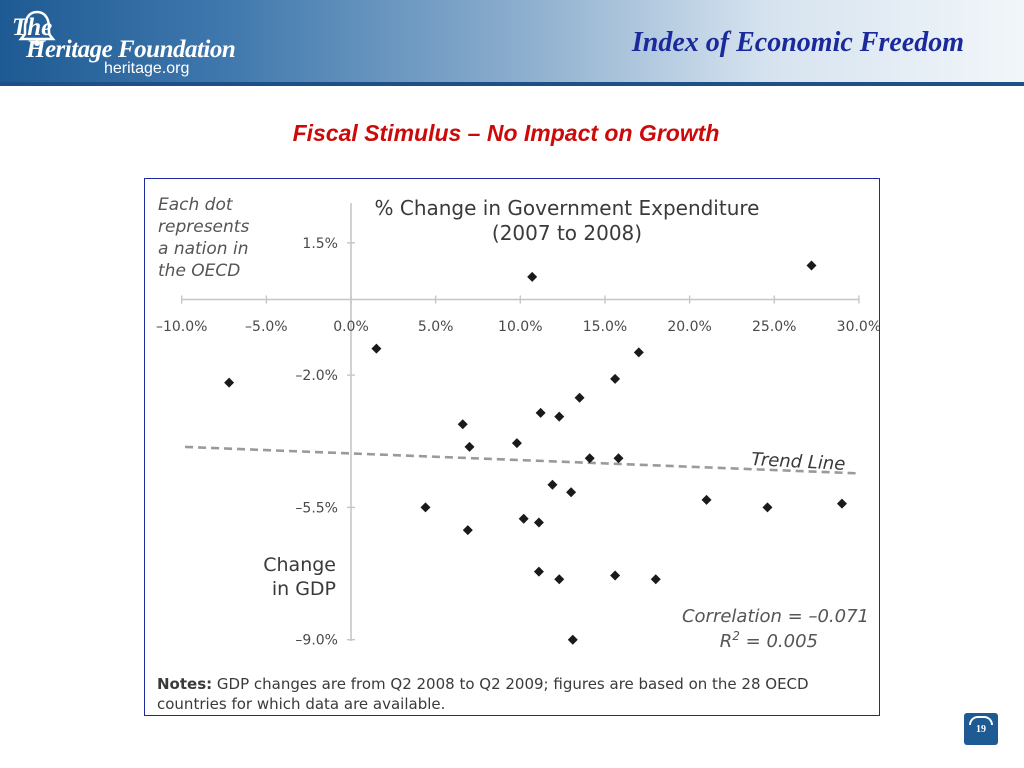 The height and width of the screenshot is (768, 1024). I want to click on notes-line2: countries for which data are available., so click(301, 704).